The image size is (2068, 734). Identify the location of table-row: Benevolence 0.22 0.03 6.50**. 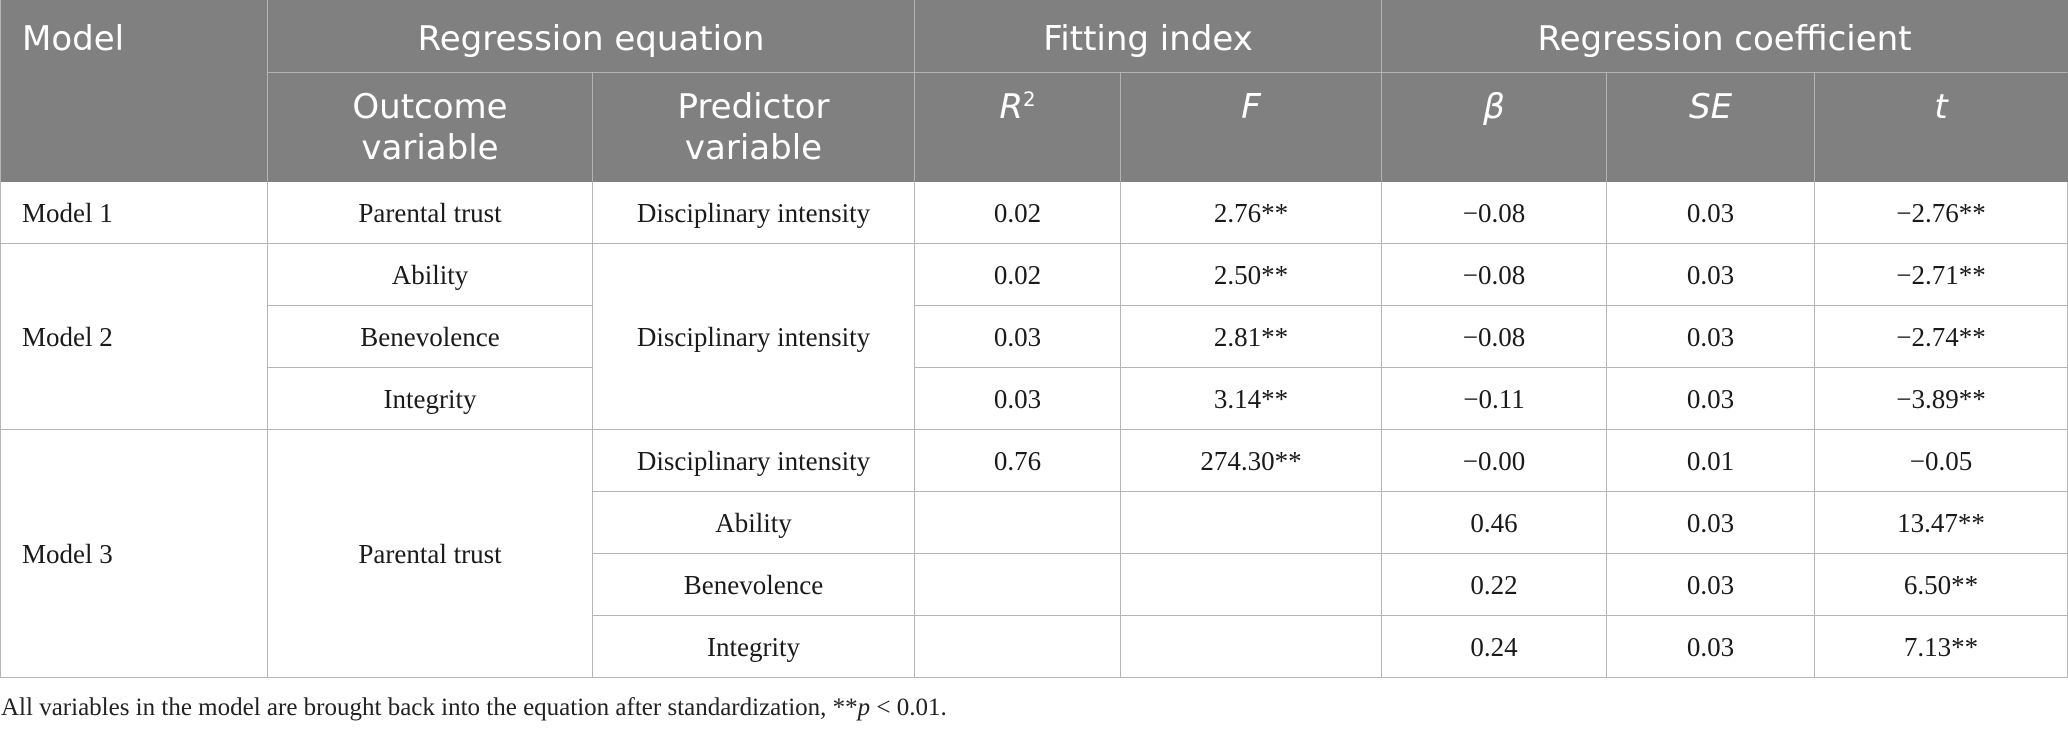
(1034, 585).